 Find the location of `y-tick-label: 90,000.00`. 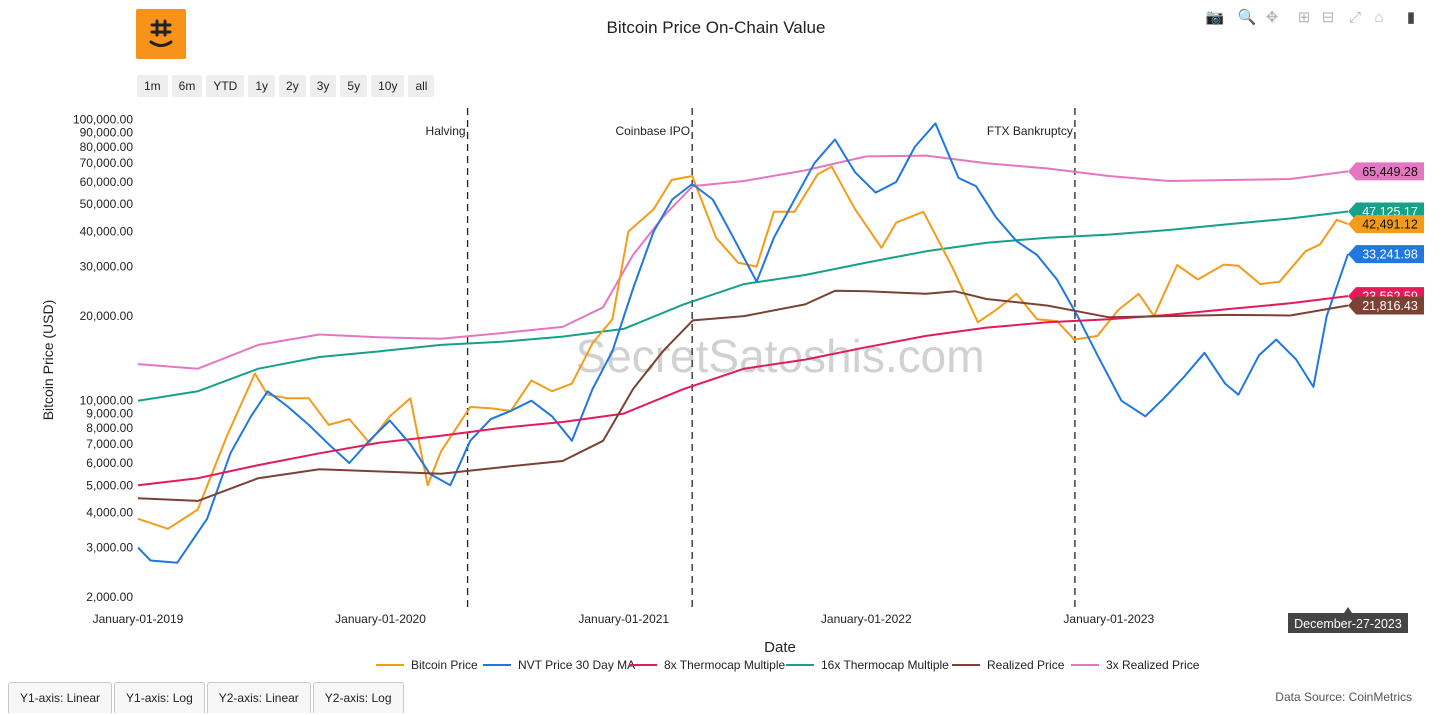

y-tick-label: 90,000.00 is located at coordinates (107, 132).